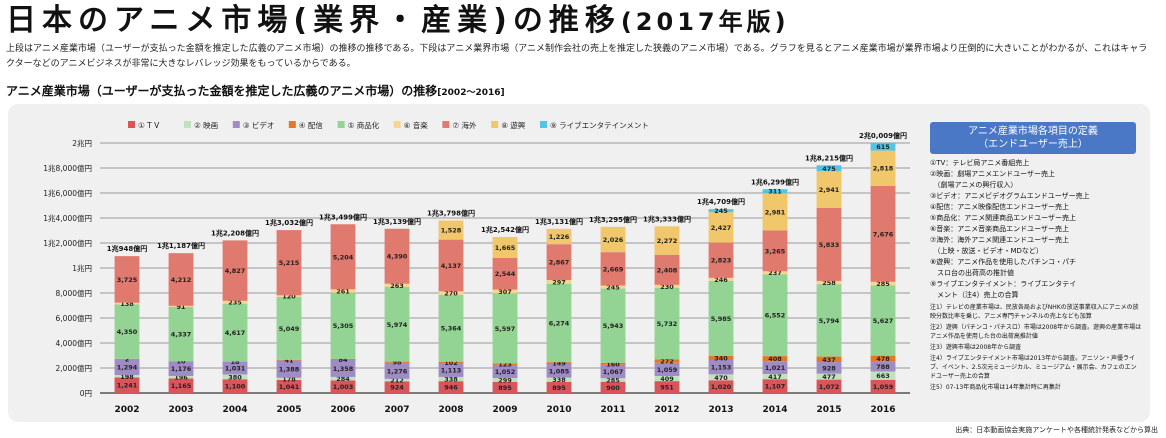 The image size is (1166, 438). I want to click on data-label: 245, so click(721, 211).